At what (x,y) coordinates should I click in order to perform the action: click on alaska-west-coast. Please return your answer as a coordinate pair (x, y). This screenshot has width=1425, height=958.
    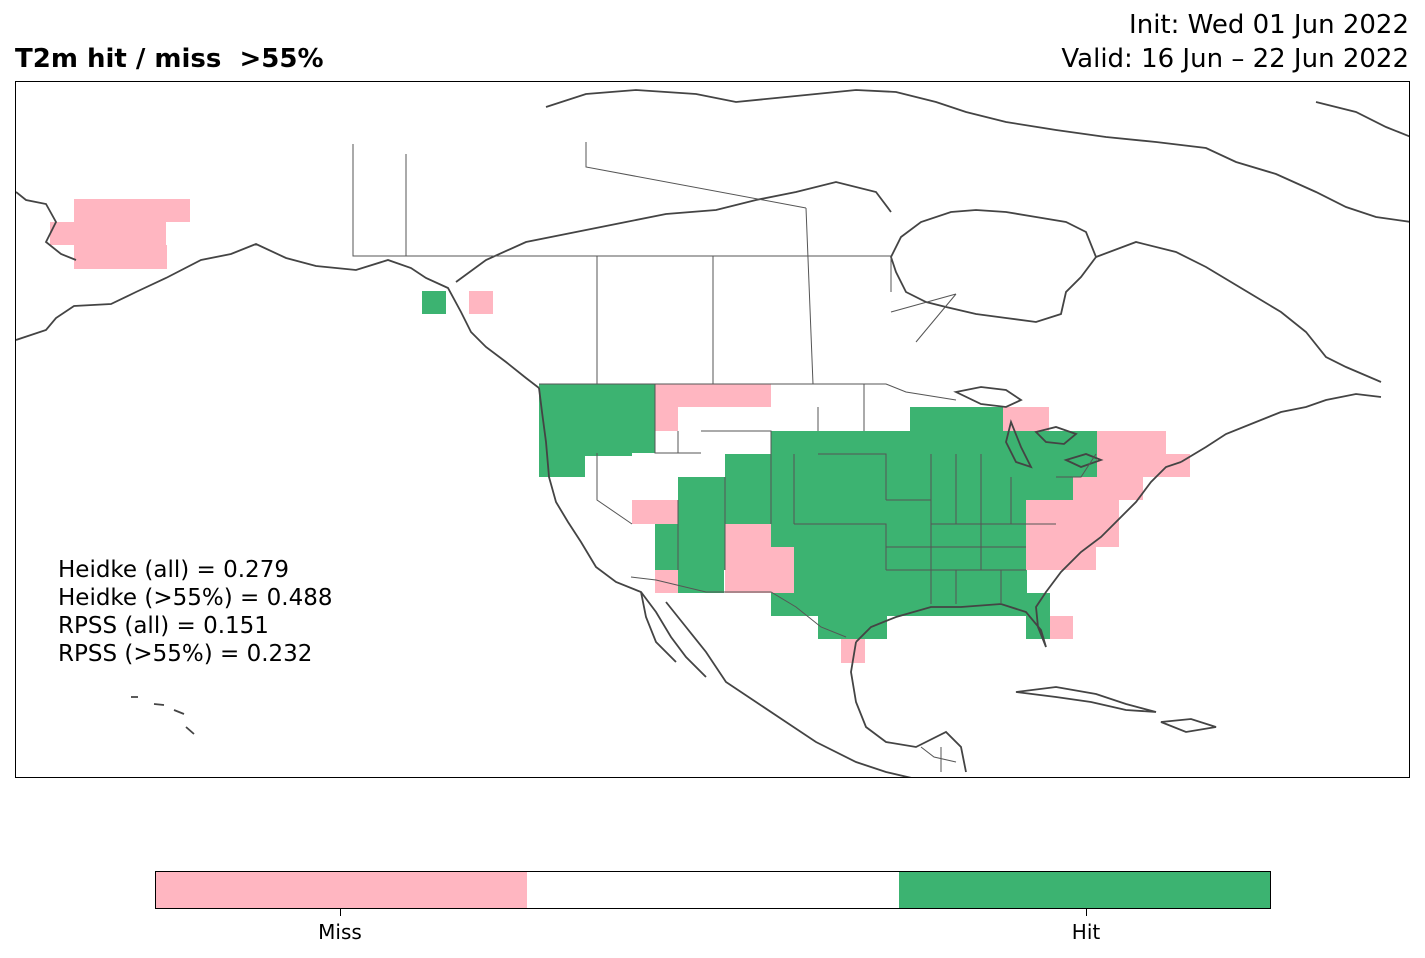
    Looking at the image, I should click on (46, 226).